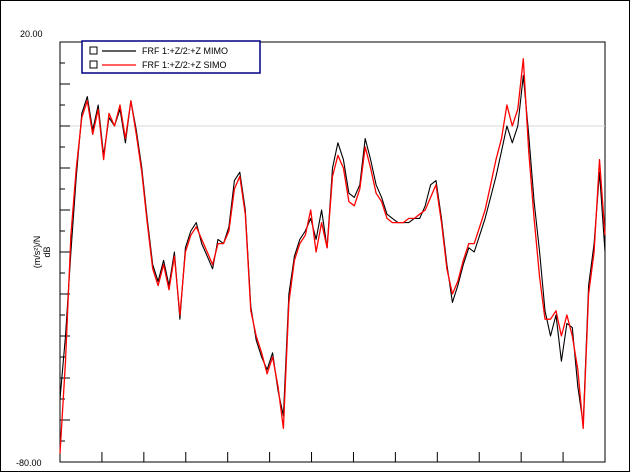  What do you see at coordinates (29, 463) in the screenshot?
I see `y-tick-label-bottom: -80.00` at bounding box center [29, 463].